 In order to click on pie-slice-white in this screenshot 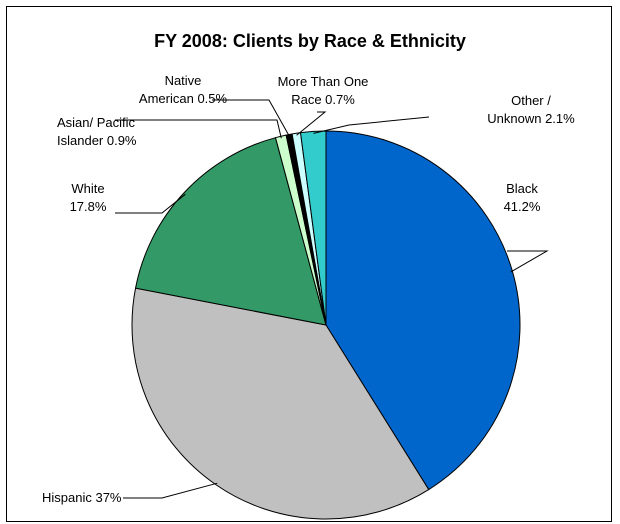, I will do `click(230, 231)`.